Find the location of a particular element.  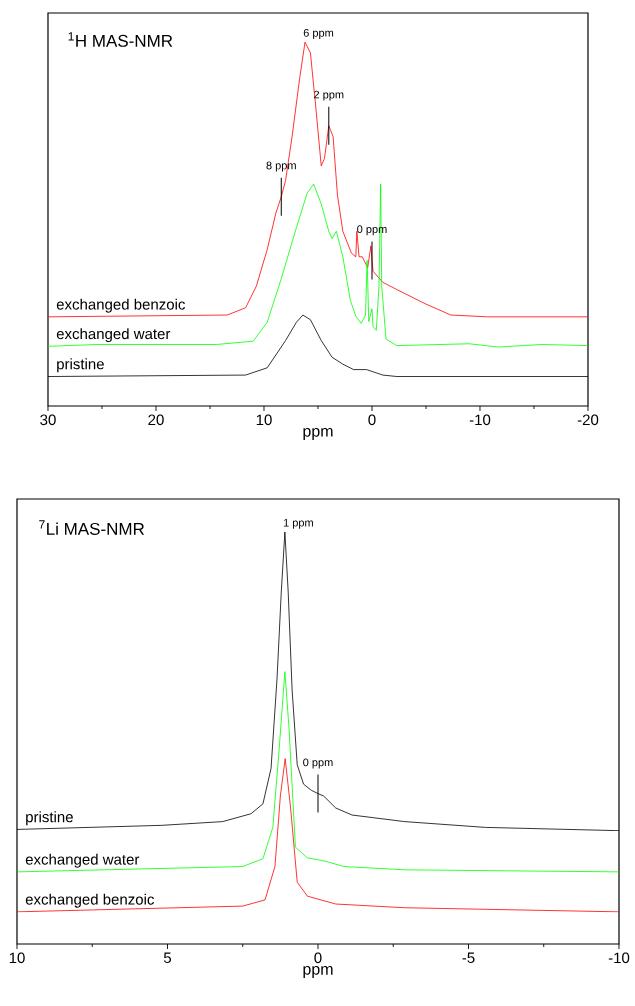

text: 6 ppm is located at coordinates (318, 33).